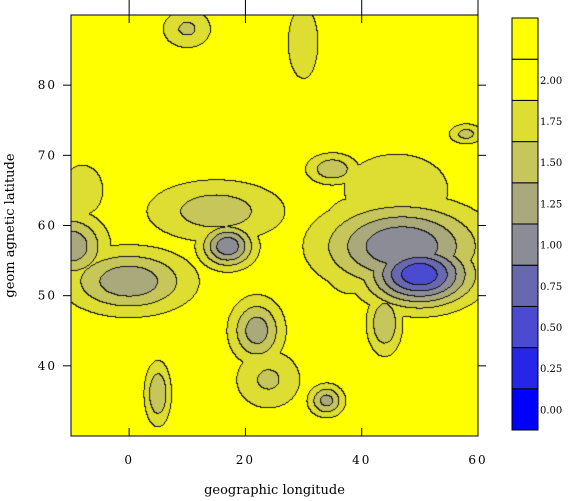  Describe the element at coordinates (551, 369) in the screenshot. I see `colorbar-label: 0.25` at that location.